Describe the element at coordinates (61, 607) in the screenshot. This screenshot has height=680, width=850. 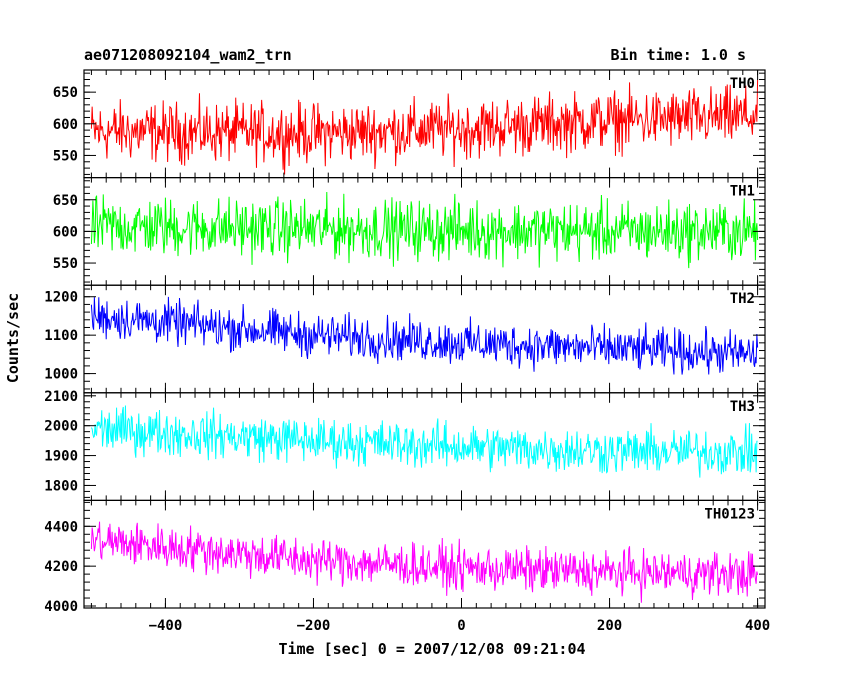
I see `y-tick-label: 4000` at that location.